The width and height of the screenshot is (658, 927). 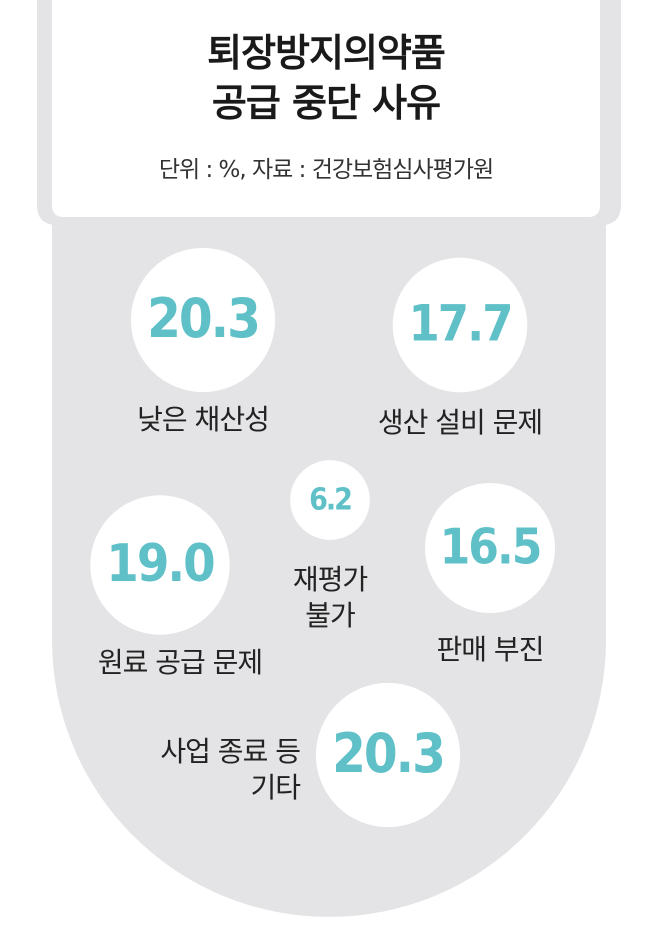 What do you see at coordinates (326, 170) in the screenshot?
I see `chart-subtitle: 단위 : %, 자료 : 건강보험심사평가원` at bounding box center [326, 170].